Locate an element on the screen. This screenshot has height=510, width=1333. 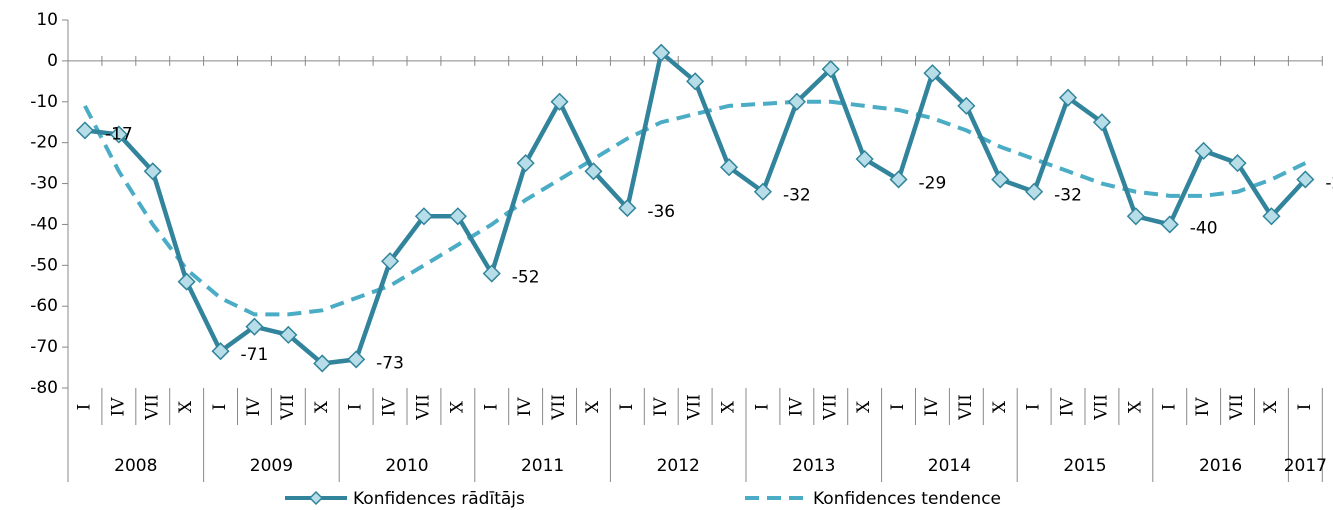
year-label: 2009 is located at coordinates (271, 466).